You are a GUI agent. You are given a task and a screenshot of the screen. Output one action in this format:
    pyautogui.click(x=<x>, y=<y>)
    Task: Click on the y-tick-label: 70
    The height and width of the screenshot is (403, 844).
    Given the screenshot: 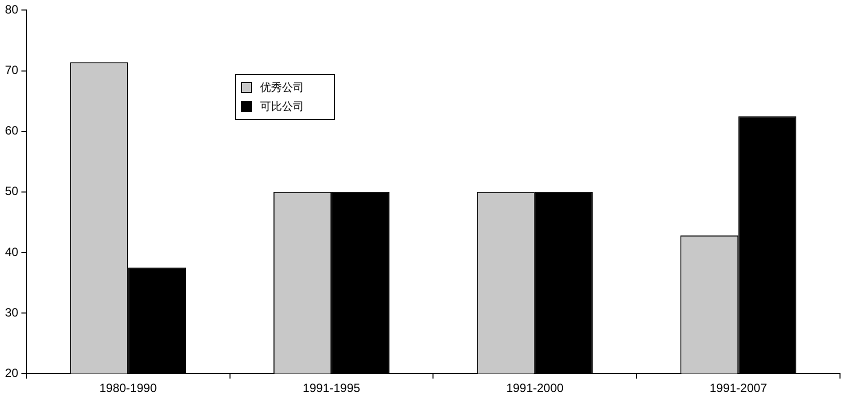 What is the action you would take?
    pyautogui.click(x=11, y=70)
    